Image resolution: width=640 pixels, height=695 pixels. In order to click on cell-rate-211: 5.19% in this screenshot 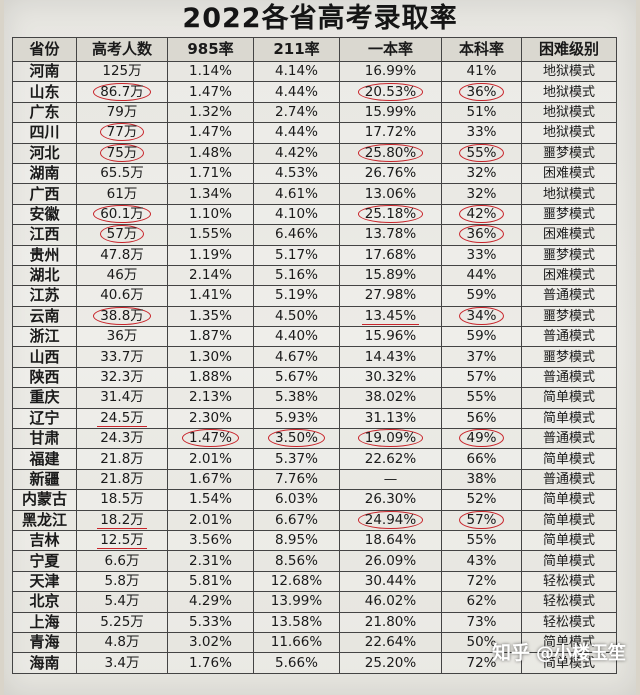, I will do `click(296, 296)`.